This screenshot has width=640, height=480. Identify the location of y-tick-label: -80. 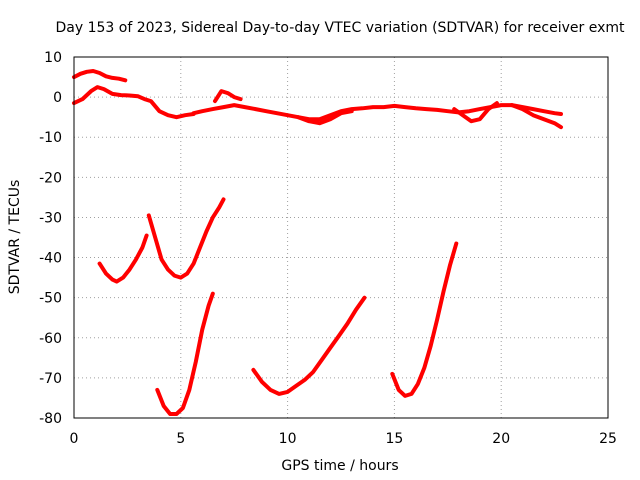
(50, 419).